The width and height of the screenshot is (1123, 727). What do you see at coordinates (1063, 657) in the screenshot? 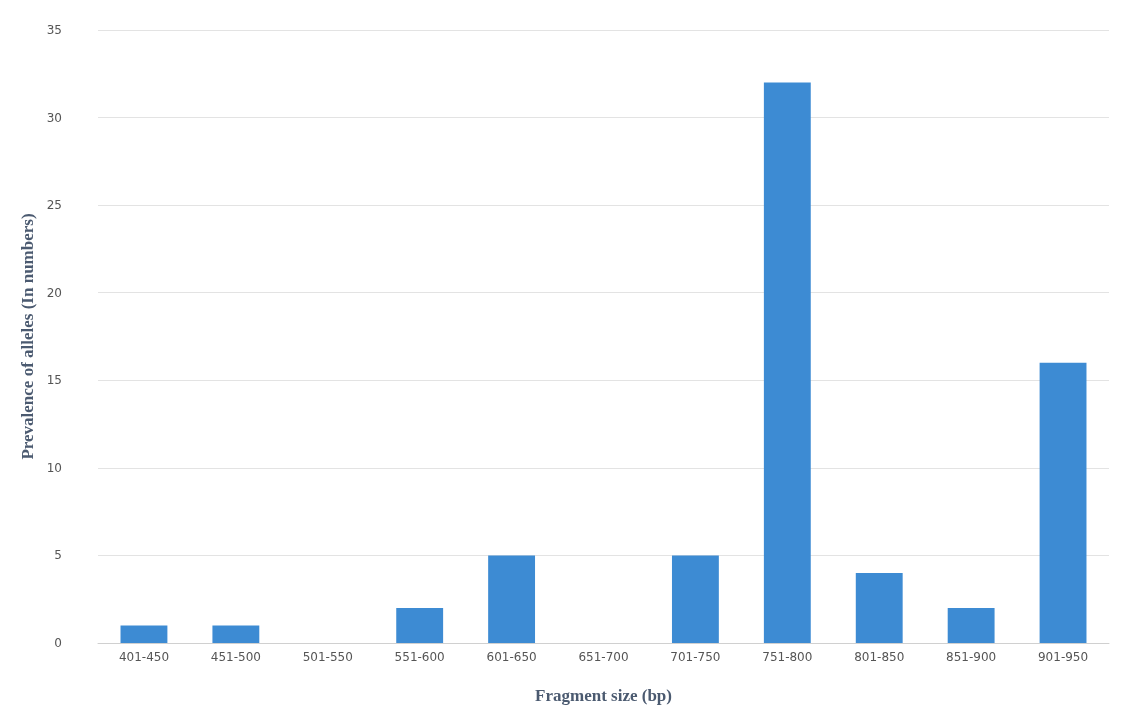
I see `x-tick-label: 901-950` at bounding box center [1063, 657].